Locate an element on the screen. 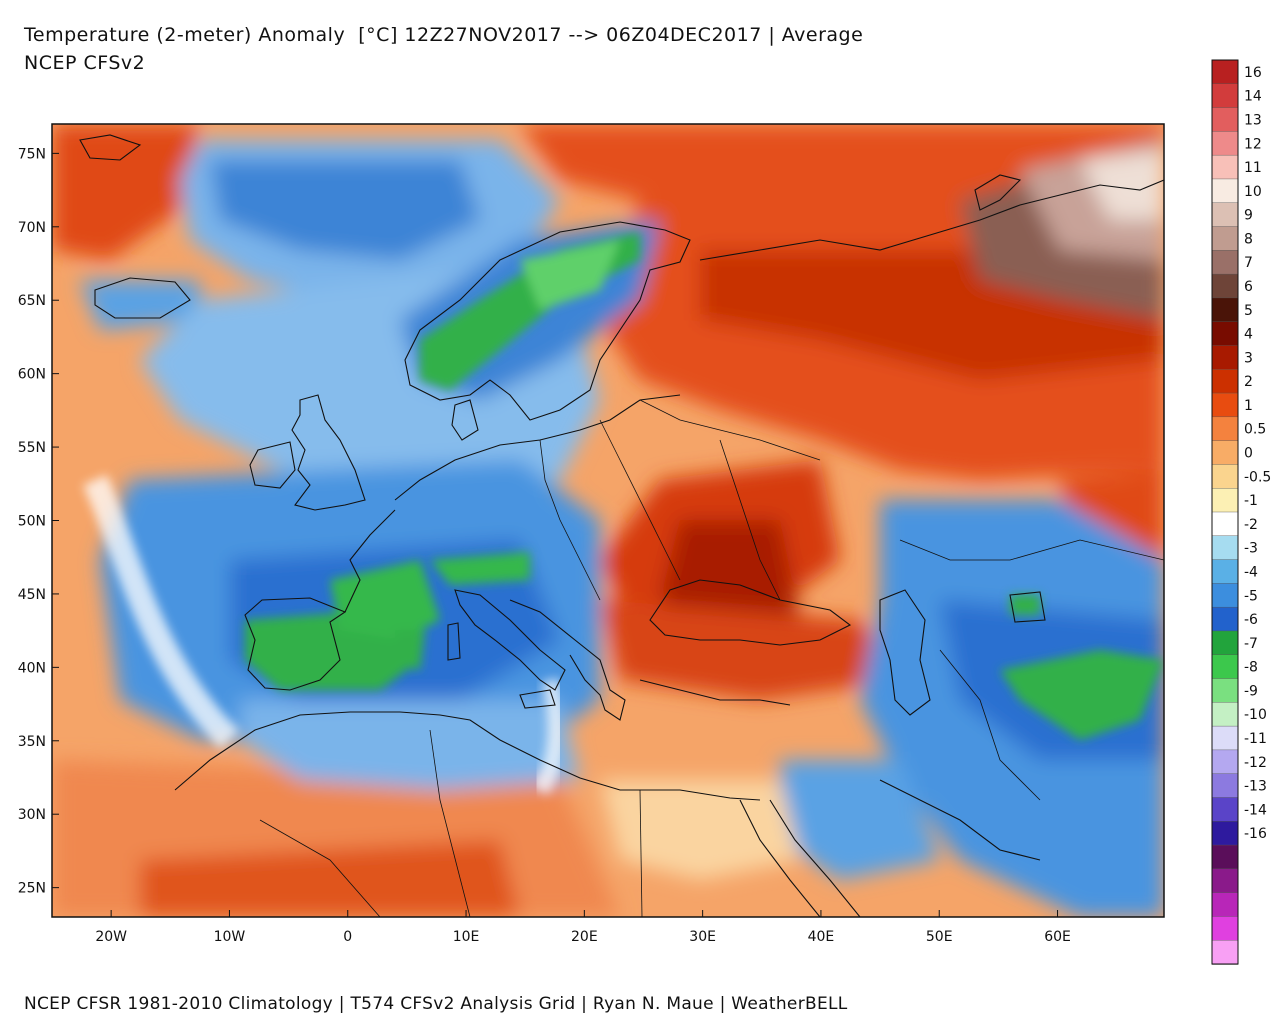 The image size is (1280, 1024). colorbar-frame is located at coordinates (1225, 512).